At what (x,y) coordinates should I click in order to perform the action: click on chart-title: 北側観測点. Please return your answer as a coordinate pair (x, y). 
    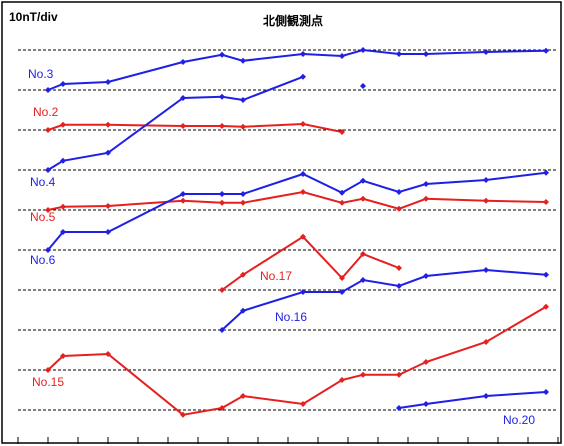
    Looking at the image, I should click on (293, 20).